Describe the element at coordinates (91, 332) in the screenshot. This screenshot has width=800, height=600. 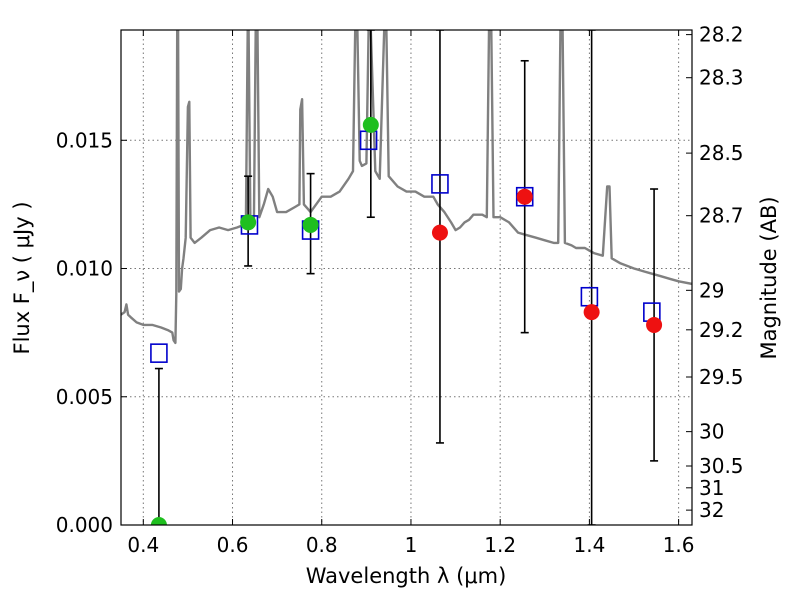
I see `y-axis-ticks: 0.000 0.005 0.010 0.015` at that location.